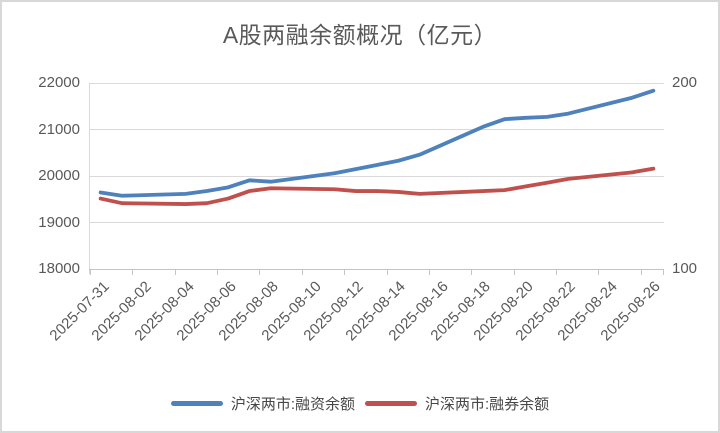  What do you see at coordinates (59, 268) in the screenshot?
I see `y-tick-label-left: 18000` at bounding box center [59, 268].